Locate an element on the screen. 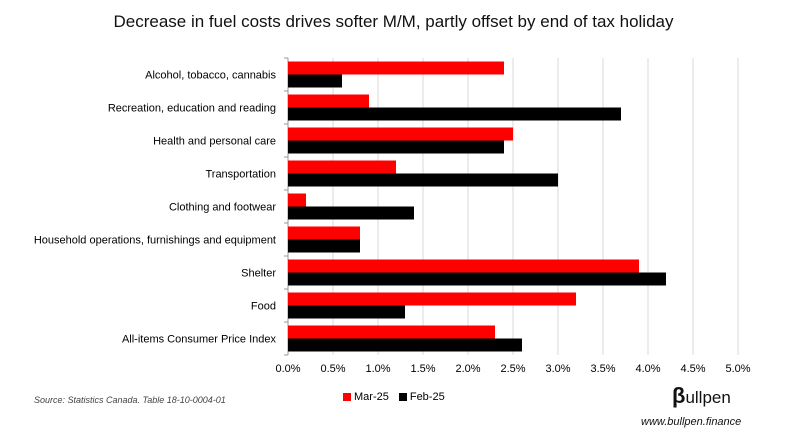 The image size is (787, 443). x-tick-label: 2.5% is located at coordinates (512, 369).